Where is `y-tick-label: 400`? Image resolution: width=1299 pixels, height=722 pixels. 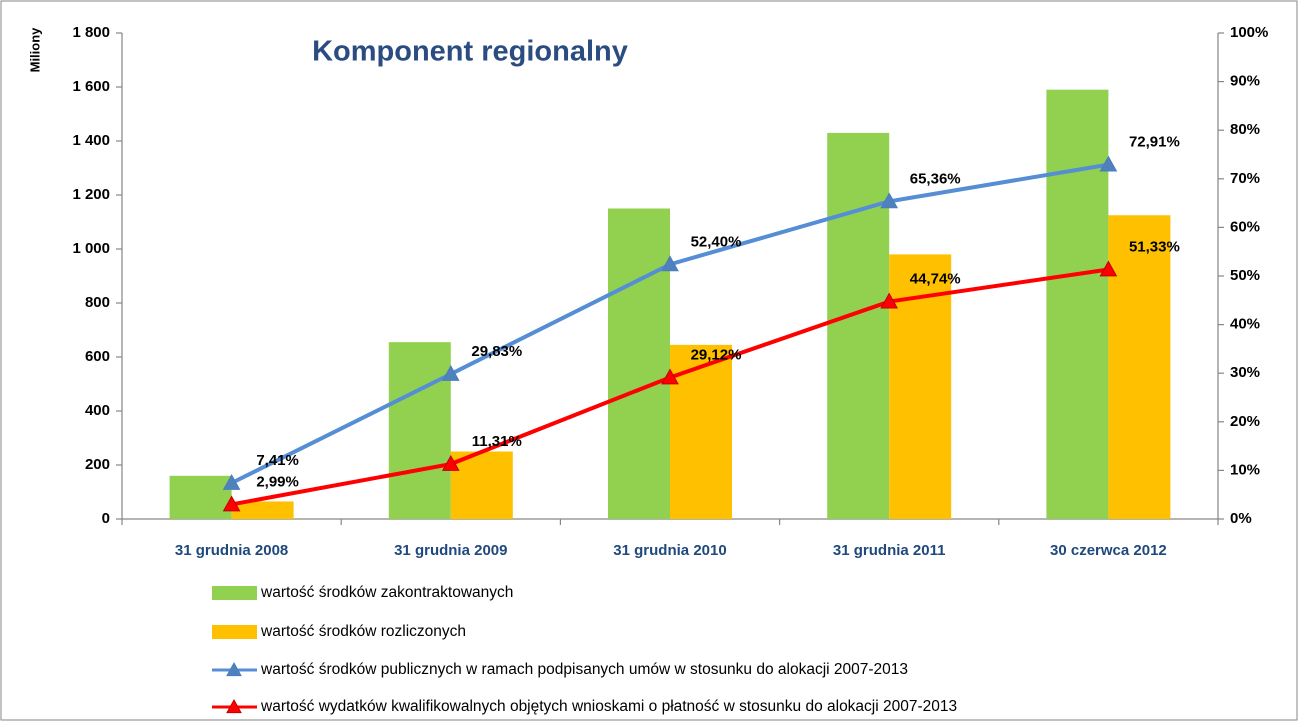 y-tick-label: 400 is located at coordinates (97, 410).